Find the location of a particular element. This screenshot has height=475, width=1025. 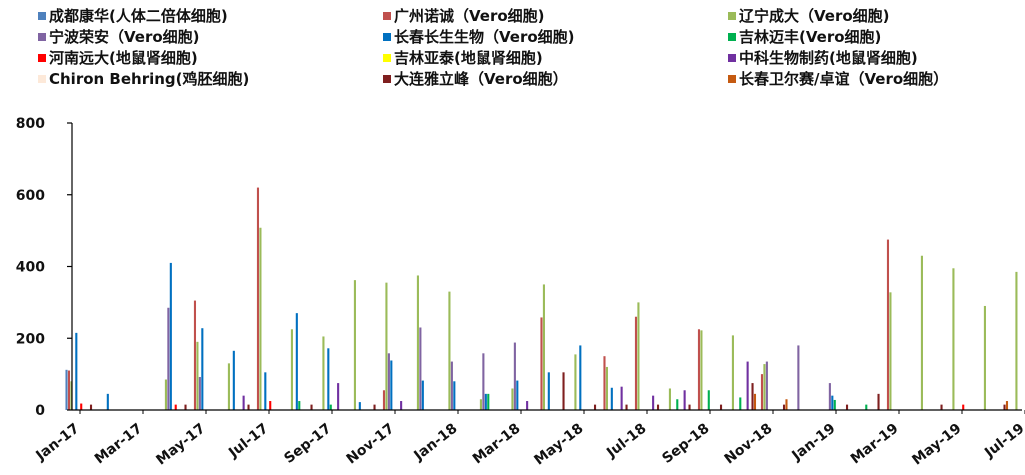

x-tick-label: Jul-17 is located at coordinates (248, 441).